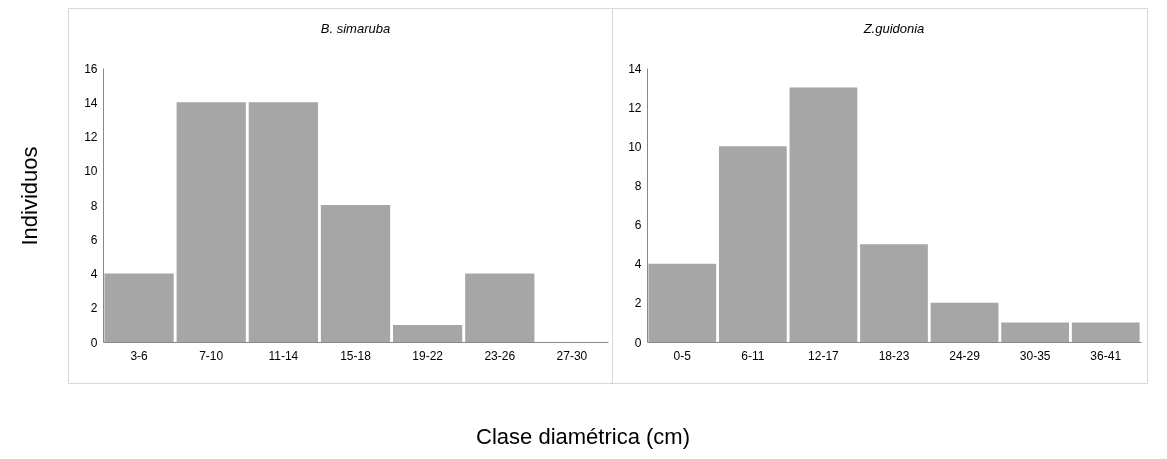  What do you see at coordinates (572, 355) in the screenshot?
I see `x-tick-label: 27-30` at bounding box center [572, 355].